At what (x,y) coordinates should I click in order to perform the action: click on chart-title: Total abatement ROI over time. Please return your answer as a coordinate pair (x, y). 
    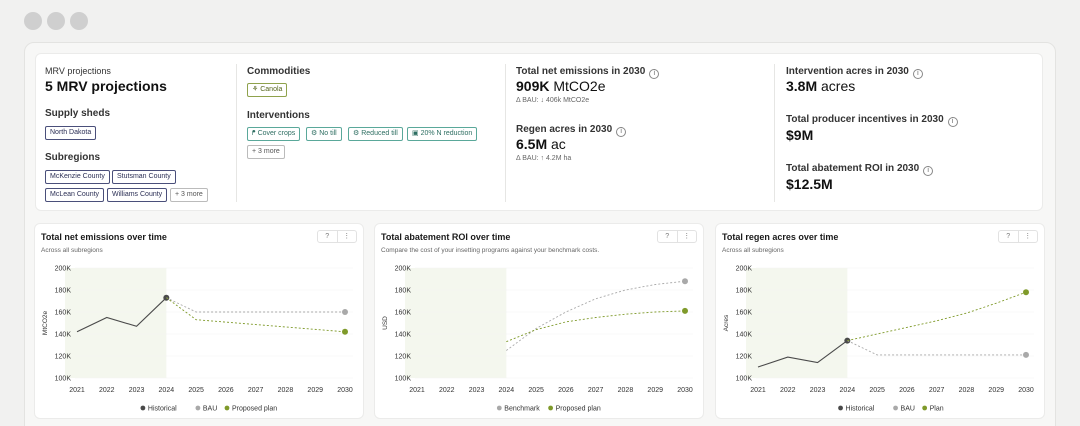
    Looking at the image, I should click on (446, 237).